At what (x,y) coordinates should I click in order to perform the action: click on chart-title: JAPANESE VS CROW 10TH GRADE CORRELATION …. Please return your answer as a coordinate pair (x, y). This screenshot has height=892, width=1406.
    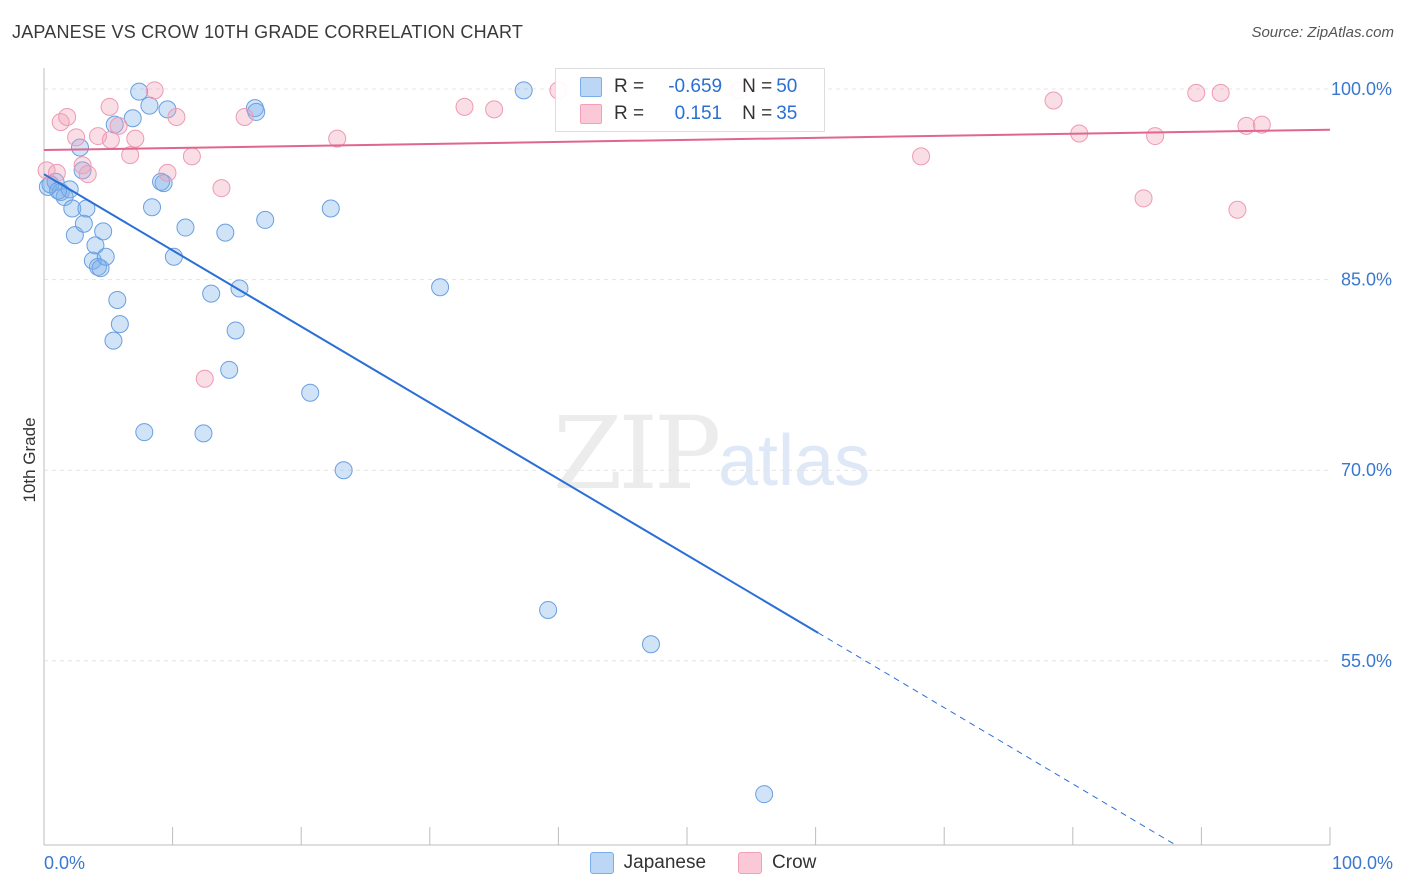
    Looking at the image, I should click on (268, 32).